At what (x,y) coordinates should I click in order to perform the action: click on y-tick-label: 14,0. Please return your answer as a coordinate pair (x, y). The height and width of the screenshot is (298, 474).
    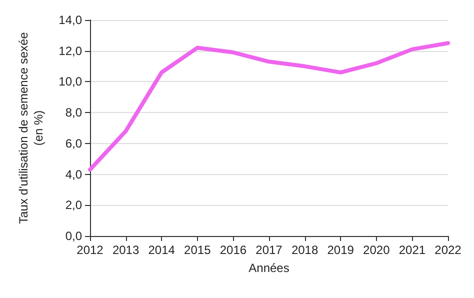
    Looking at the image, I should click on (70, 20).